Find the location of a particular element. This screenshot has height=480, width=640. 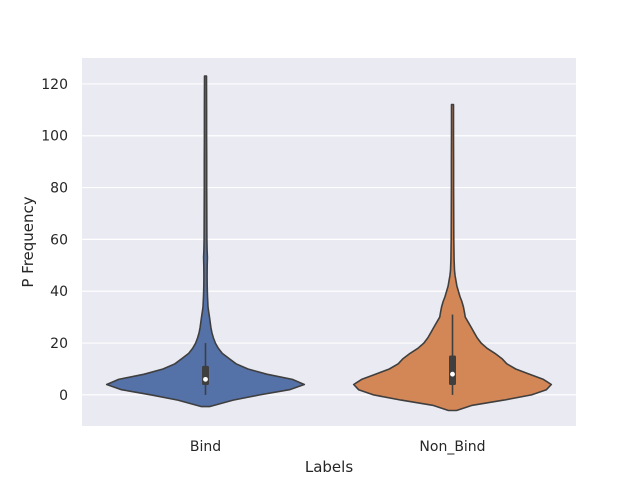

y-tick-labels: 0 20 40 60 80 100 120 is located at coordinates (54, 240).